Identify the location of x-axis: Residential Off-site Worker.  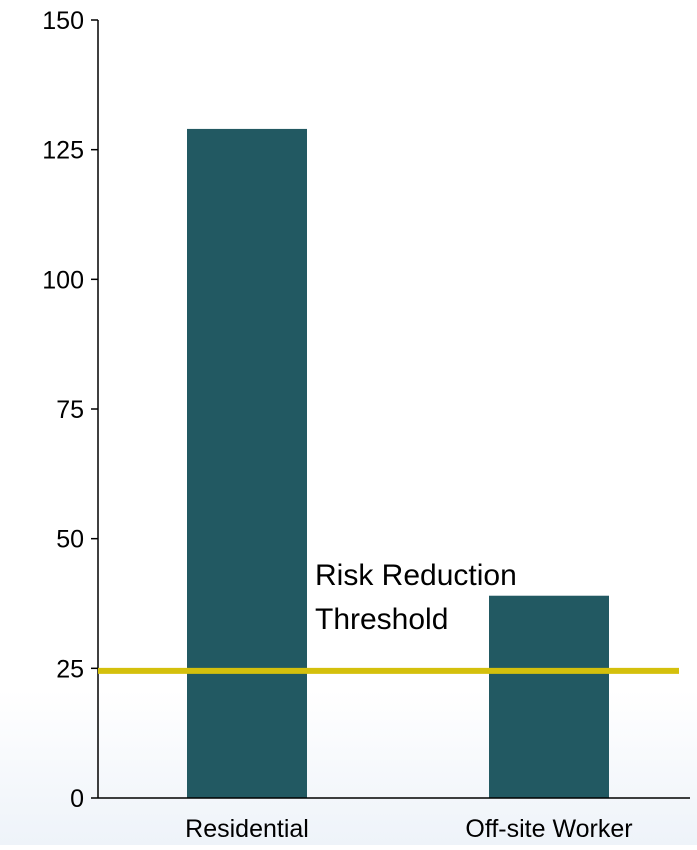
(394, 820).